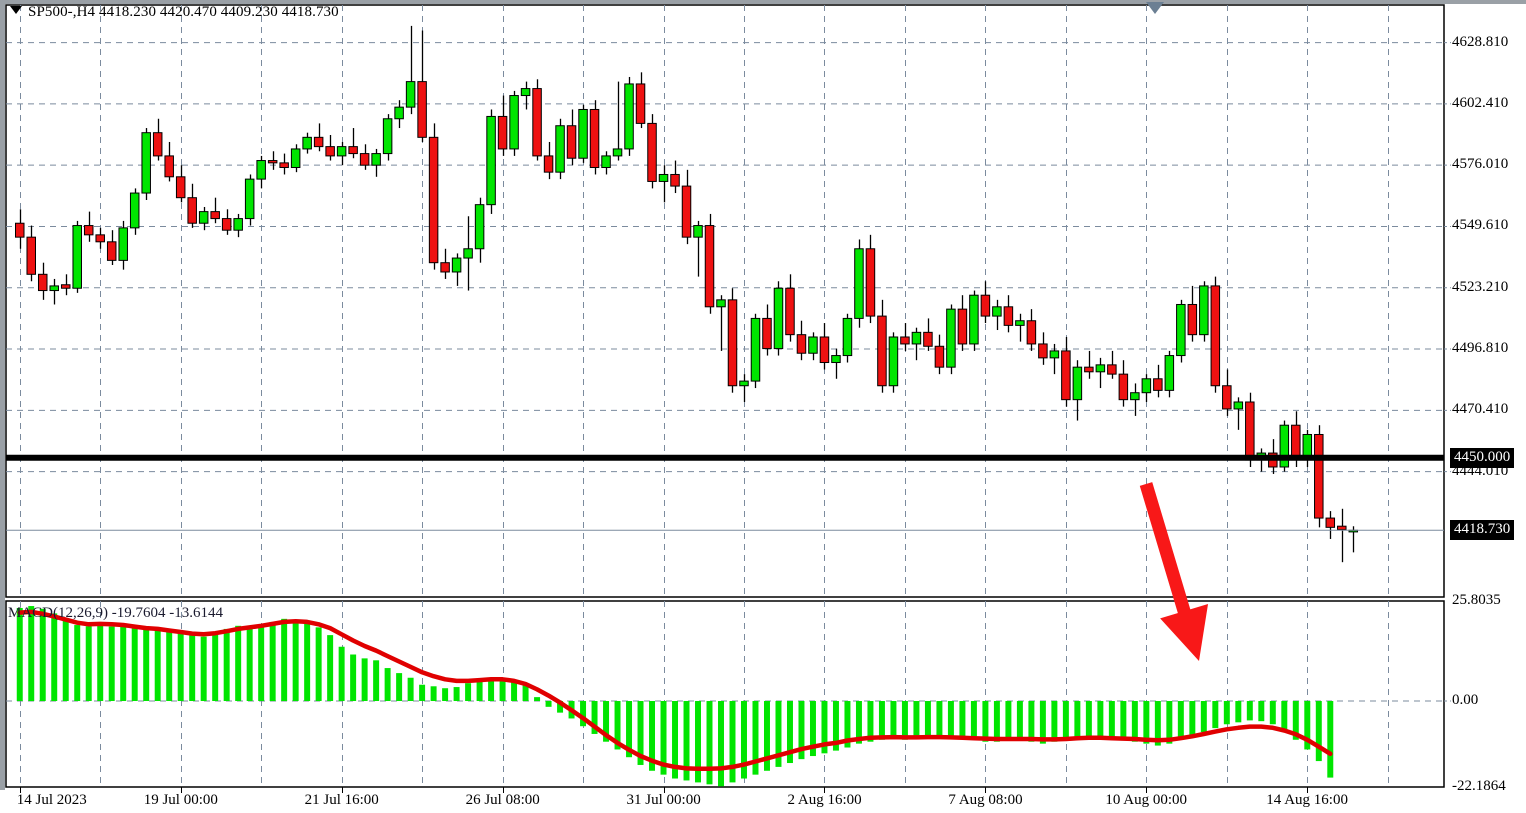 Image resolution: width=1526 pixels, height=813 pixels. What do you see at coordinates (985, 800) in the screenshot?
I see `time-axis-label-6: 7 Aug 08:00` at bounding box center [985, 800].